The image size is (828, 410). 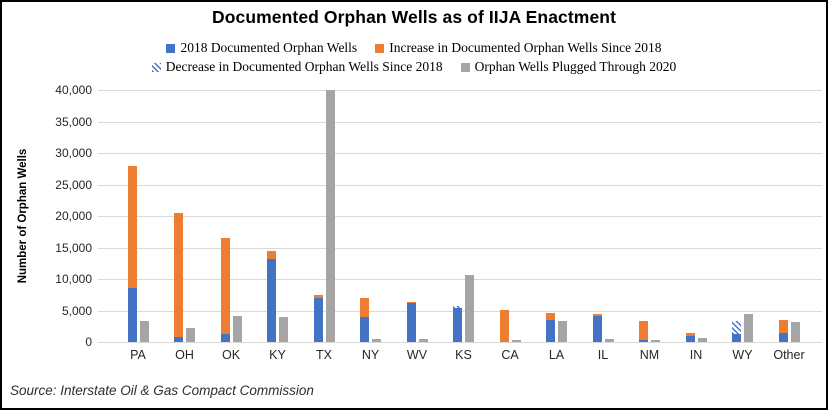 I want to click on x-tick-label-ny: NY, so click(x=370, y=355).